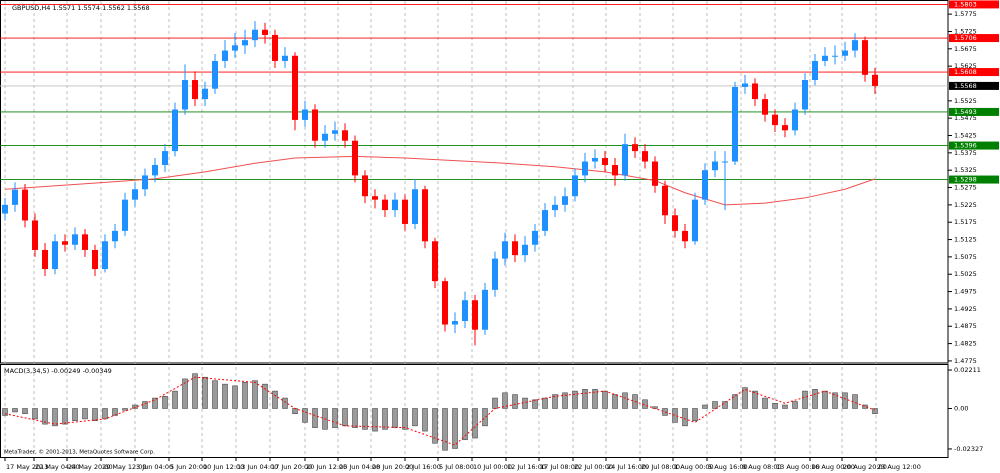 The image size is (1000, 473). What do you see at coordinates (965, 31) in the screenshot?
I see `y-tick-label: 1.5725` at bounding box center [965, 31].